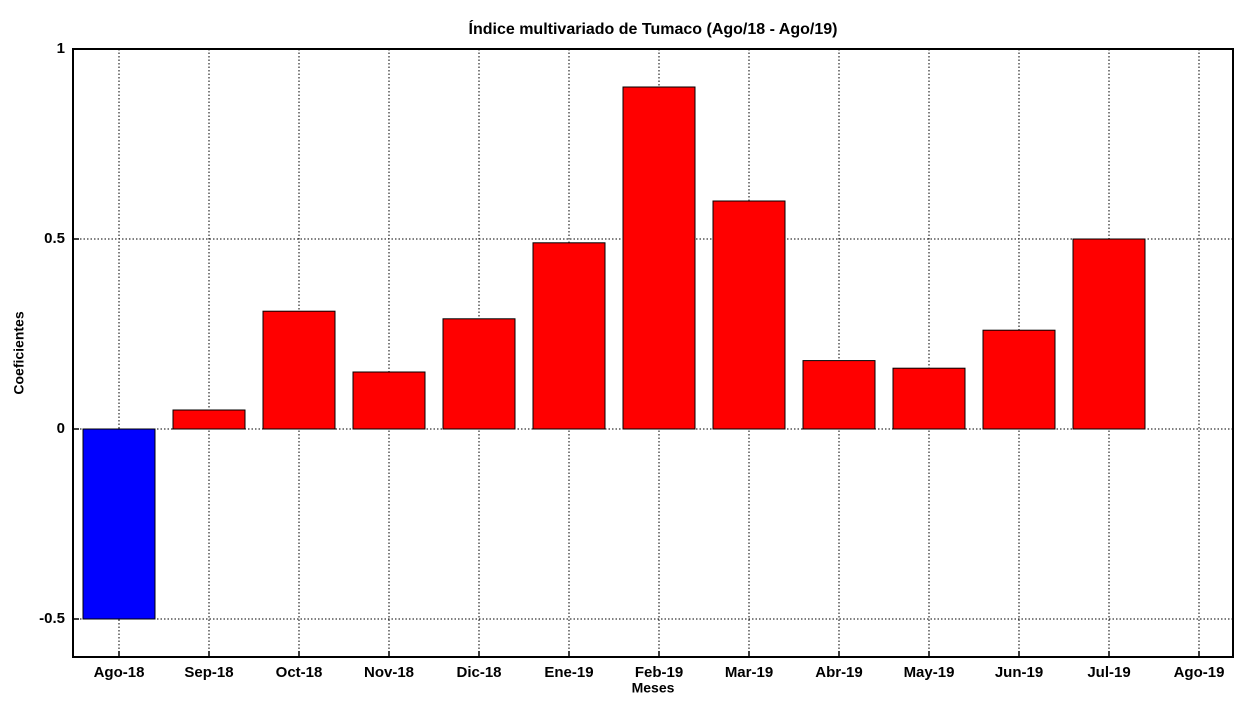 The height and width of the screenshot is (703, 1235). What do you see at coordinates (1108, 672) in the screenshot?
I see `x-tick-label: Jul-19` at bounding box center [1108, 672].